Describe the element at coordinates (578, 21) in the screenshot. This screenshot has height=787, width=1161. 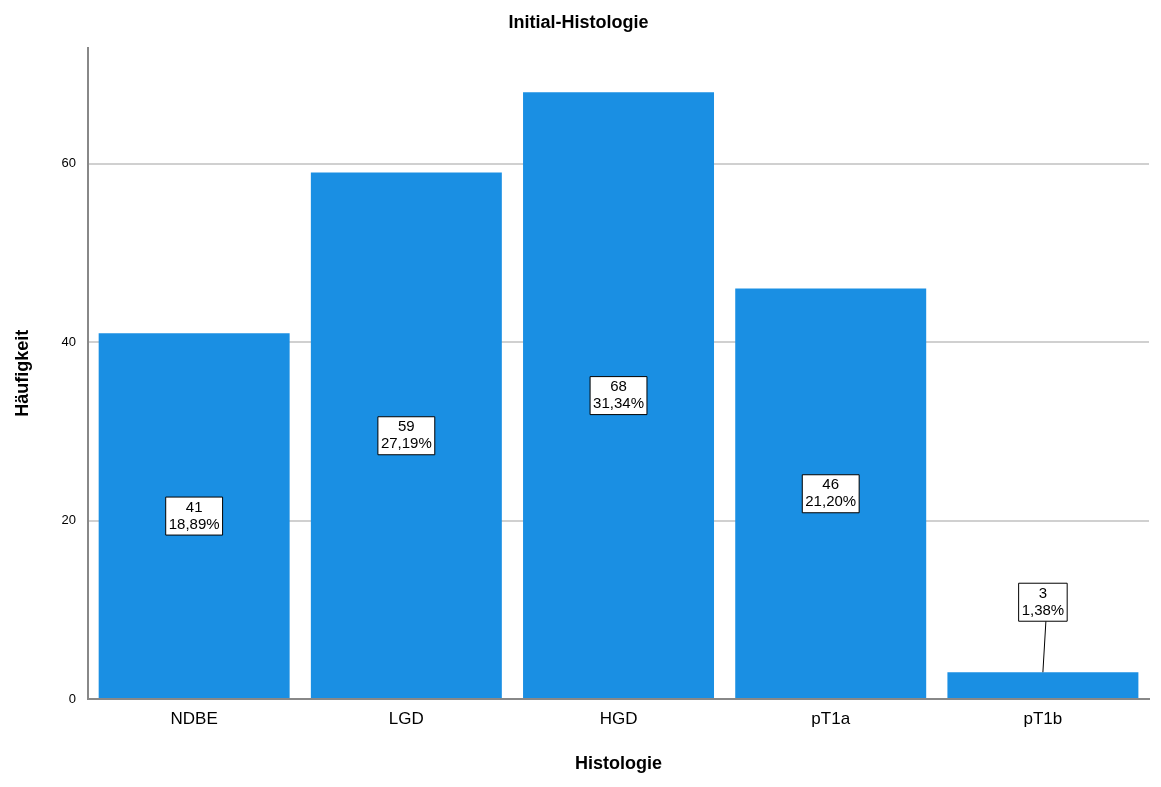
I see `chart-title: Initial-Histologie` at that location.